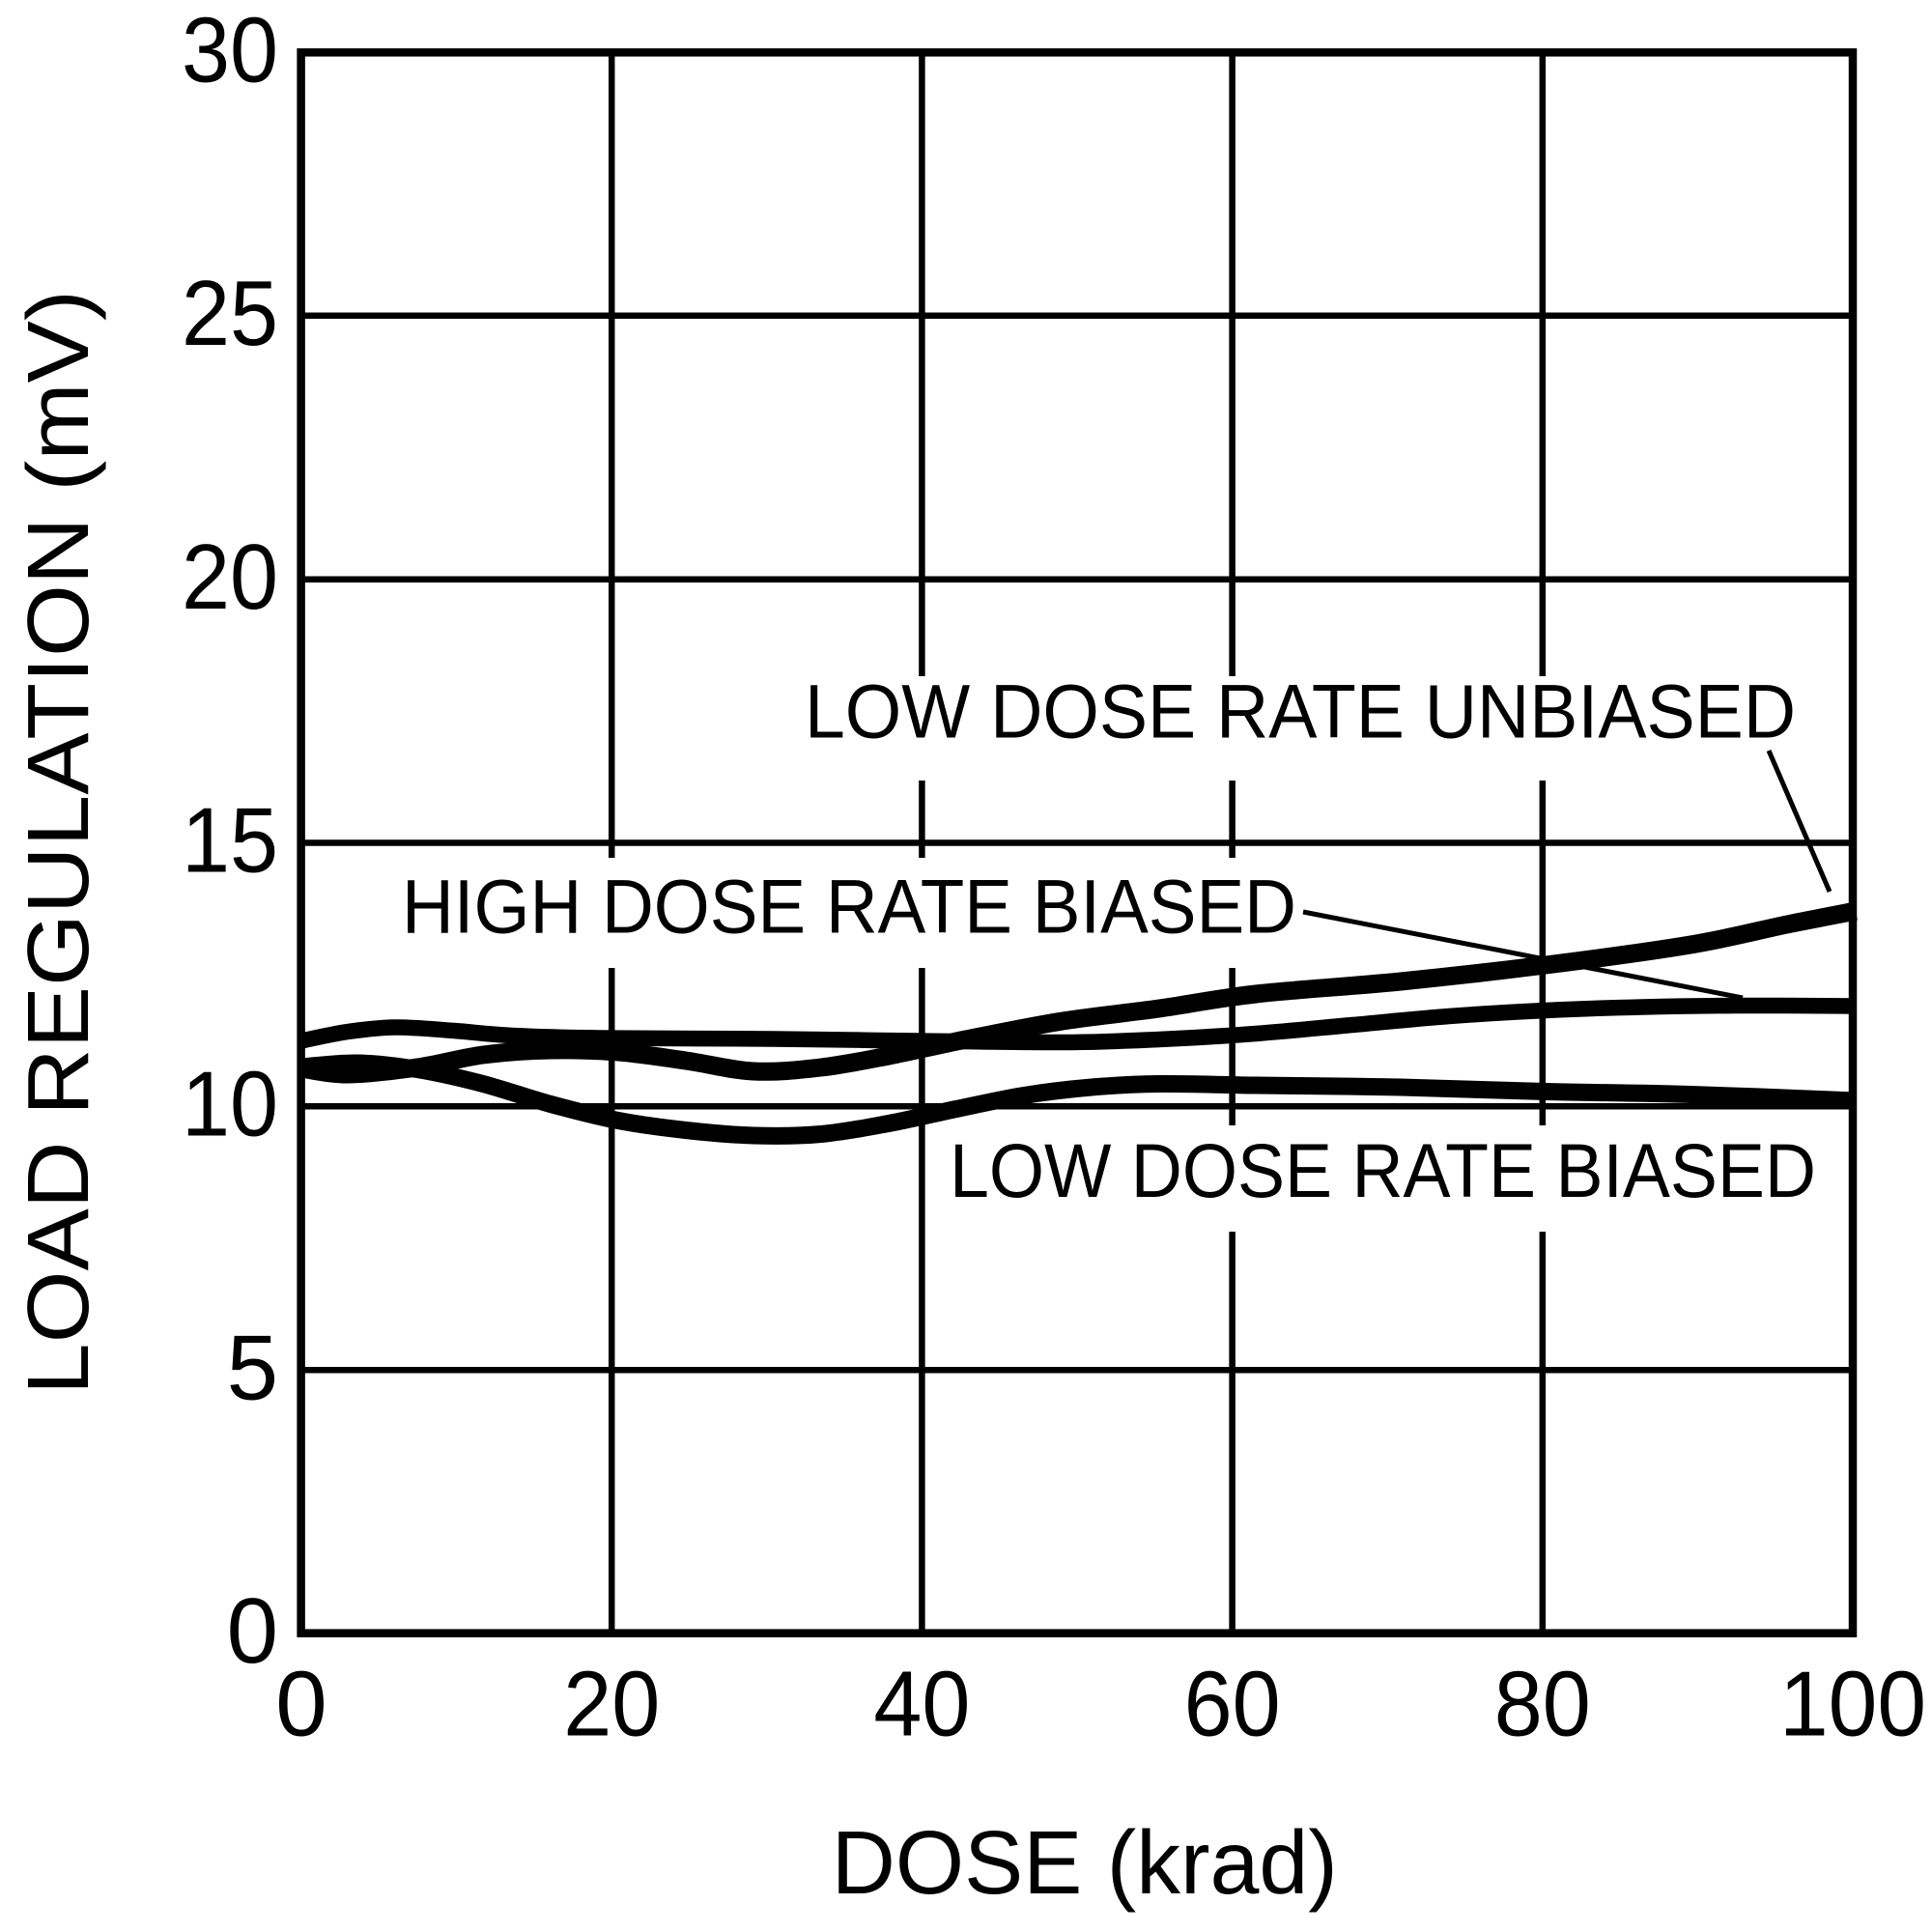 The height and width of the screenshot is (1932, 1932). I want to click on svg-text: LOW DOSE RATE BIASED, so click(1383, 1170).